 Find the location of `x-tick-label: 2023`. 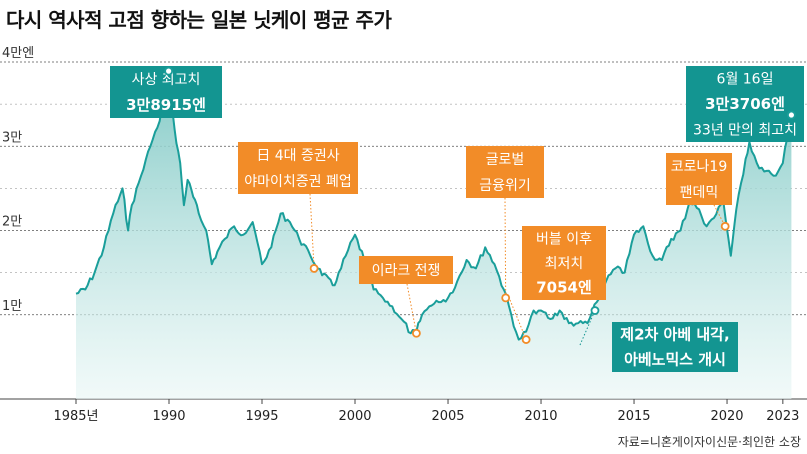

x-tick-label: 2023 is located at coordinates (782, 416).